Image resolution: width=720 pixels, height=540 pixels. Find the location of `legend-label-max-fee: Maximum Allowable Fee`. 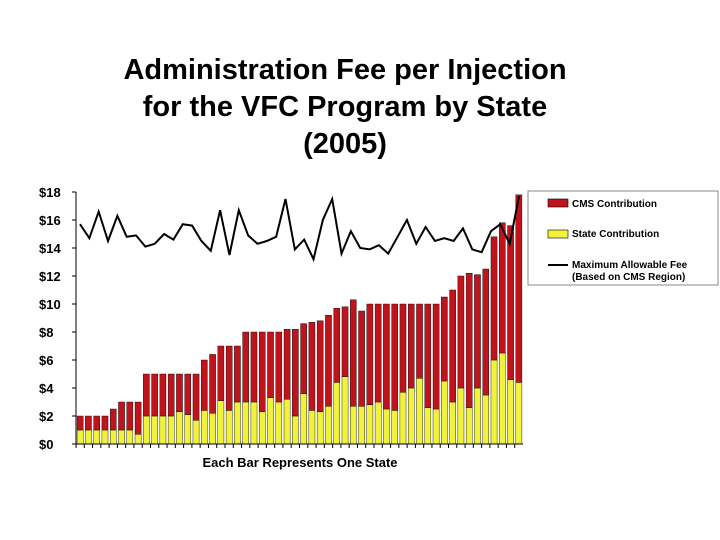

legend-label-max-fee: Maximum Allowable Fee is located at coordinates (630, 265).